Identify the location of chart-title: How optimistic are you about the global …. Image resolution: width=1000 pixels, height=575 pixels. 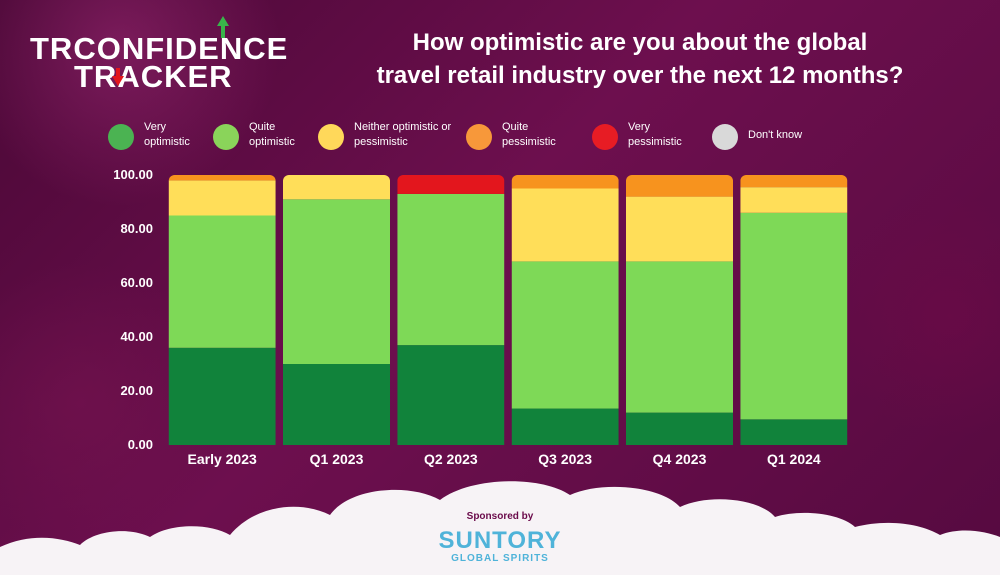
(640, 59).